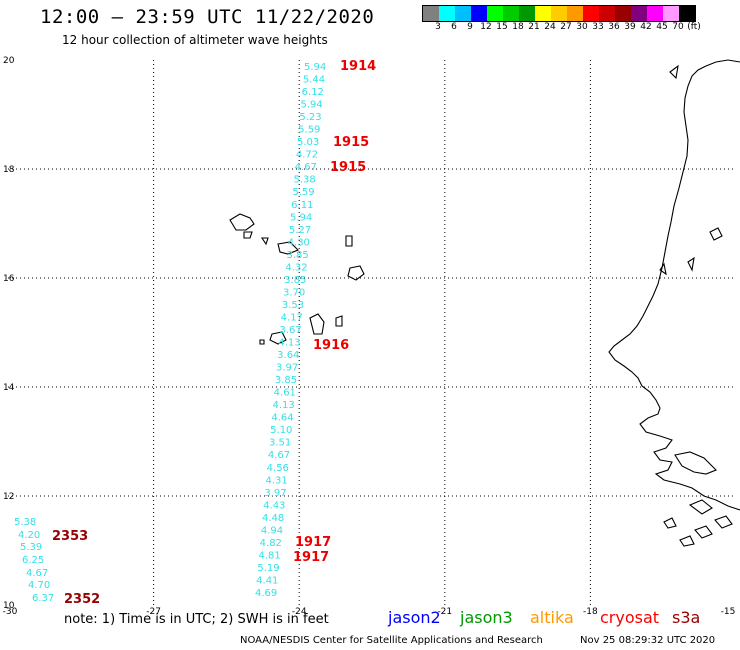  What do you see at coordinates (646, 27) in the screenshot?
I see `scale-label: 42` at bounding box center [646, 27].